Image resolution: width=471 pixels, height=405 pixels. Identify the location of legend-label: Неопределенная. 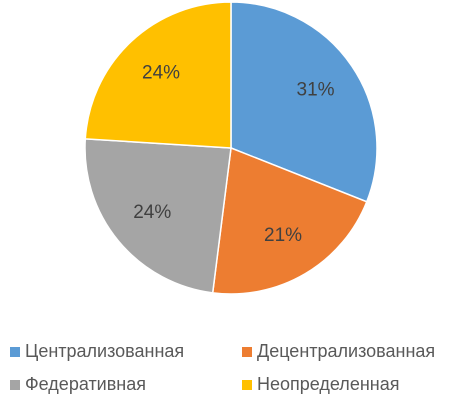
(328, 384).